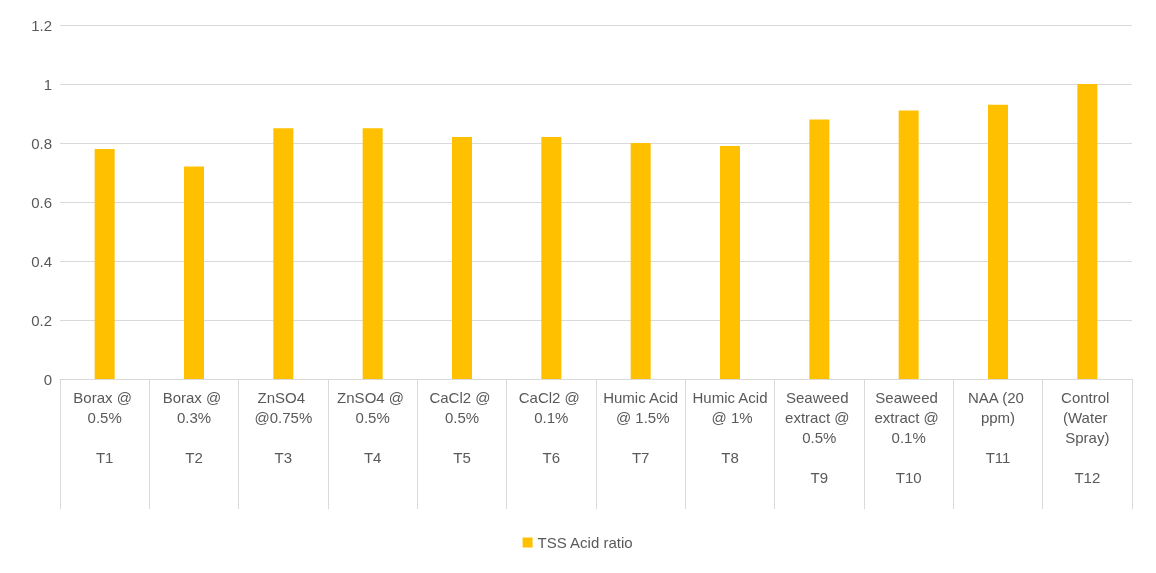 Image resolution: width=1156 pixels, height=573 pixels. What do you see at coordinates (41, 143) in the screenshot?
I see `y-tick-label: 0.8` at bounding box center [41, 143].